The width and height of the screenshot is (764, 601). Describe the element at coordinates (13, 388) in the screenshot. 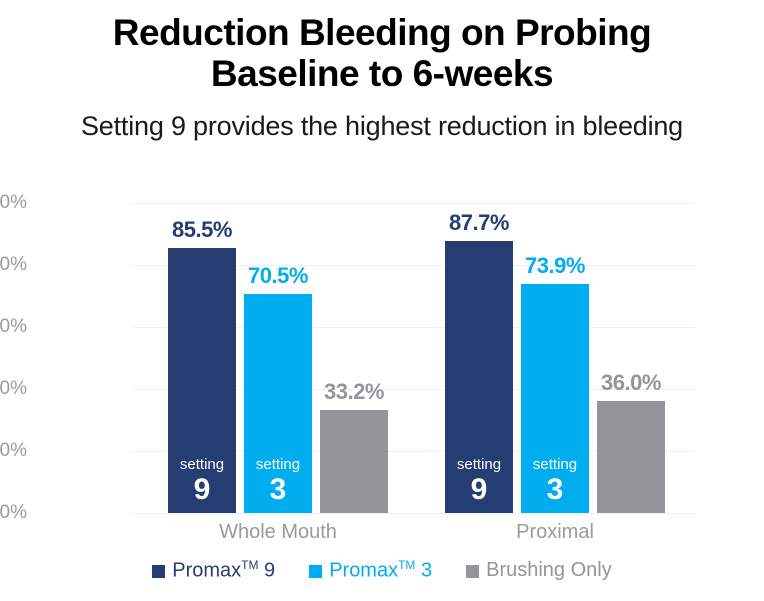

I see `y-axis-tick-label: 40%` at that location.